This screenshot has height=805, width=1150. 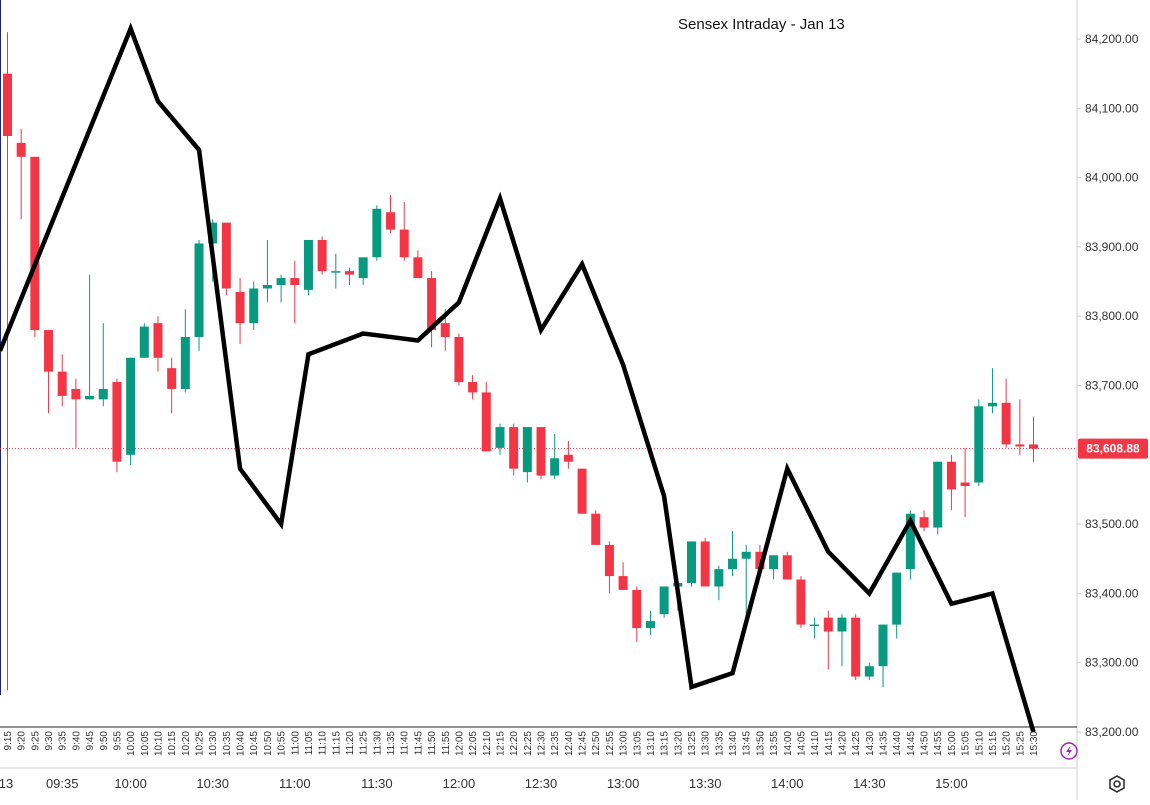 I want to click on time-small-tick-label: 15:25, so click(x=1020, y=743).